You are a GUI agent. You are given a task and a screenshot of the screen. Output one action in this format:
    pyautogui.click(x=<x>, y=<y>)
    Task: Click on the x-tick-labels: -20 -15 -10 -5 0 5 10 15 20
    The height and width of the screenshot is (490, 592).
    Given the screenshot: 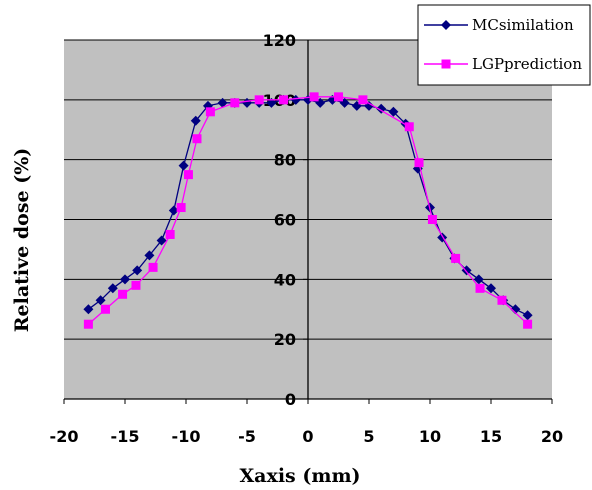 What is the action you would take?
    pyautogui.click(x=307, y=436)
    